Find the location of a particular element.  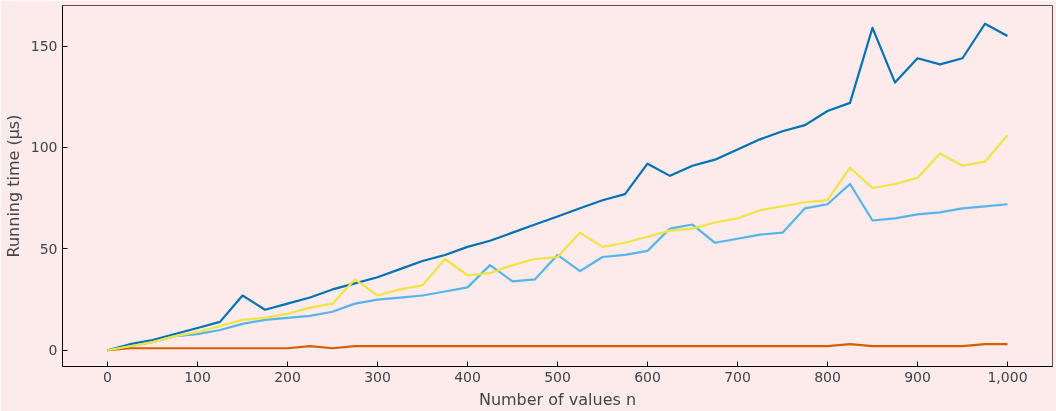

x-tick-label: 200 is located at coordinates (287, 376).